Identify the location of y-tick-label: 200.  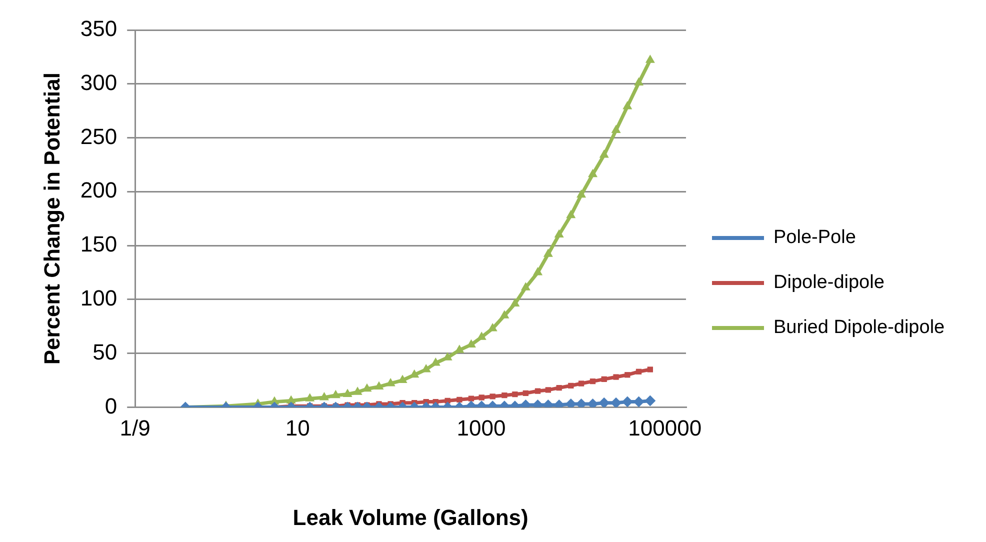
(99, 190).